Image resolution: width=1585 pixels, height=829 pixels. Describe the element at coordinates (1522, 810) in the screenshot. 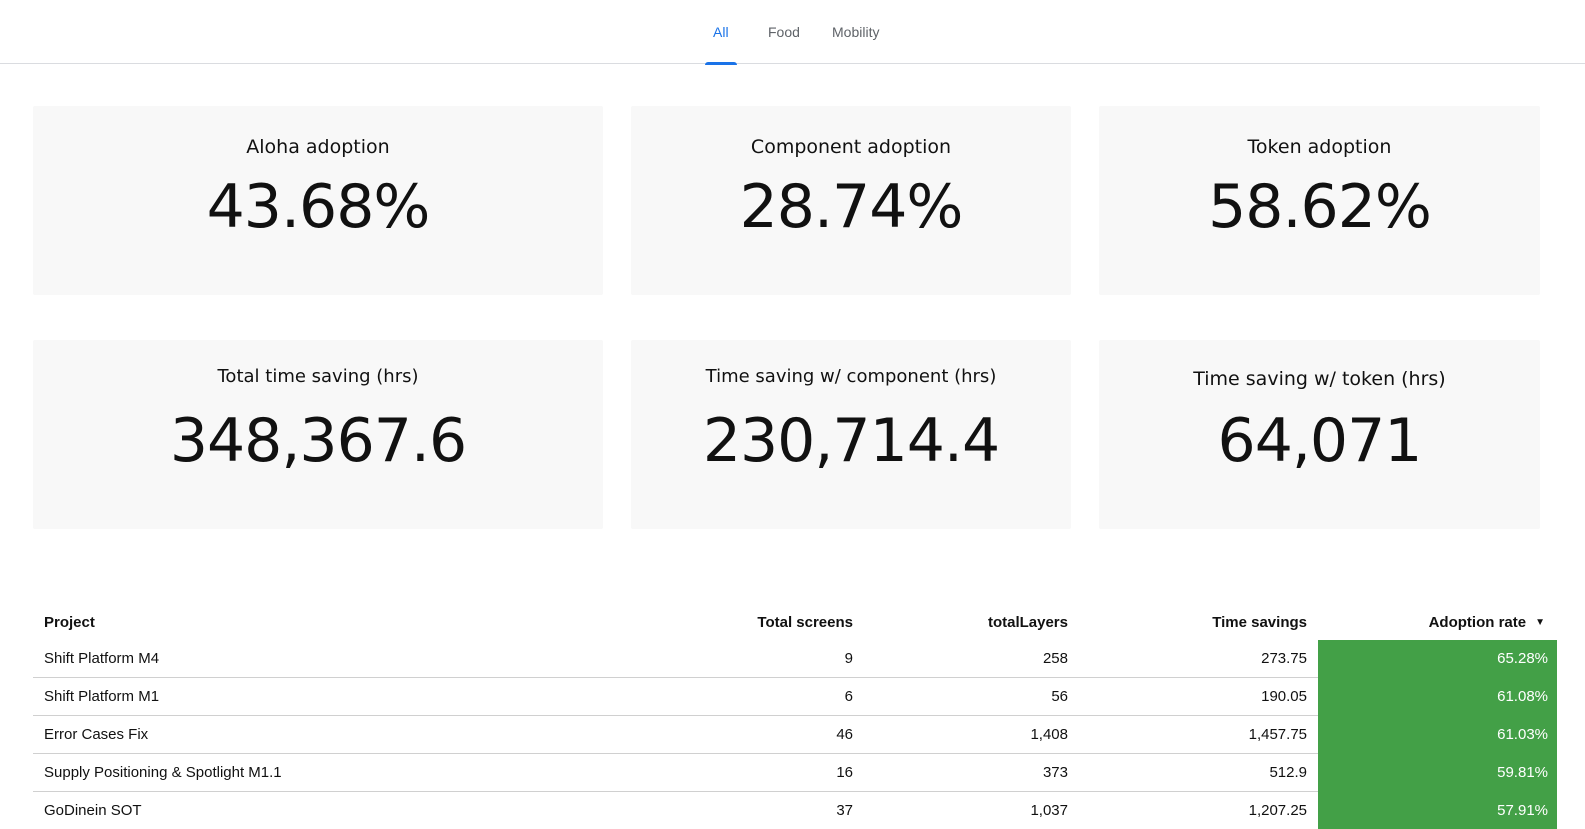

I see `cell-adoption-rate: 57.91%` at that location.